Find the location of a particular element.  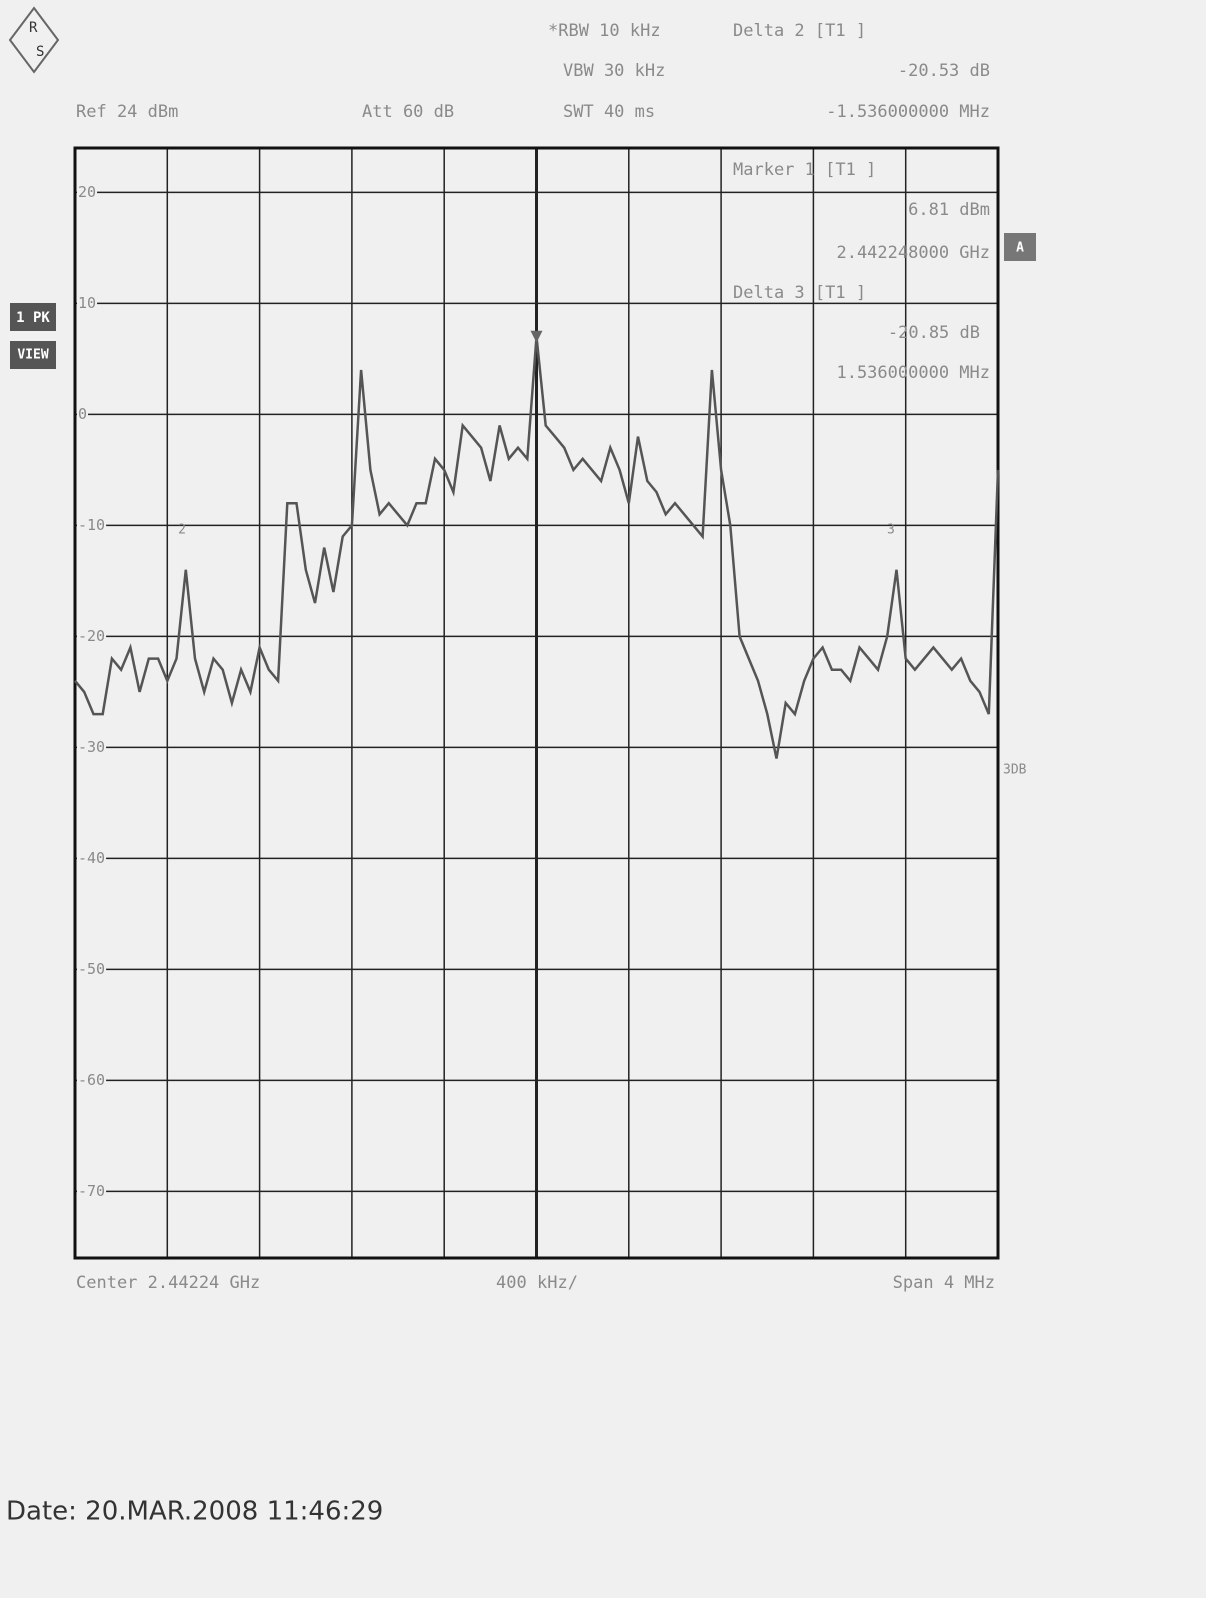

ref-level: Ref 24 dBm is located at coordinates (127, 112).